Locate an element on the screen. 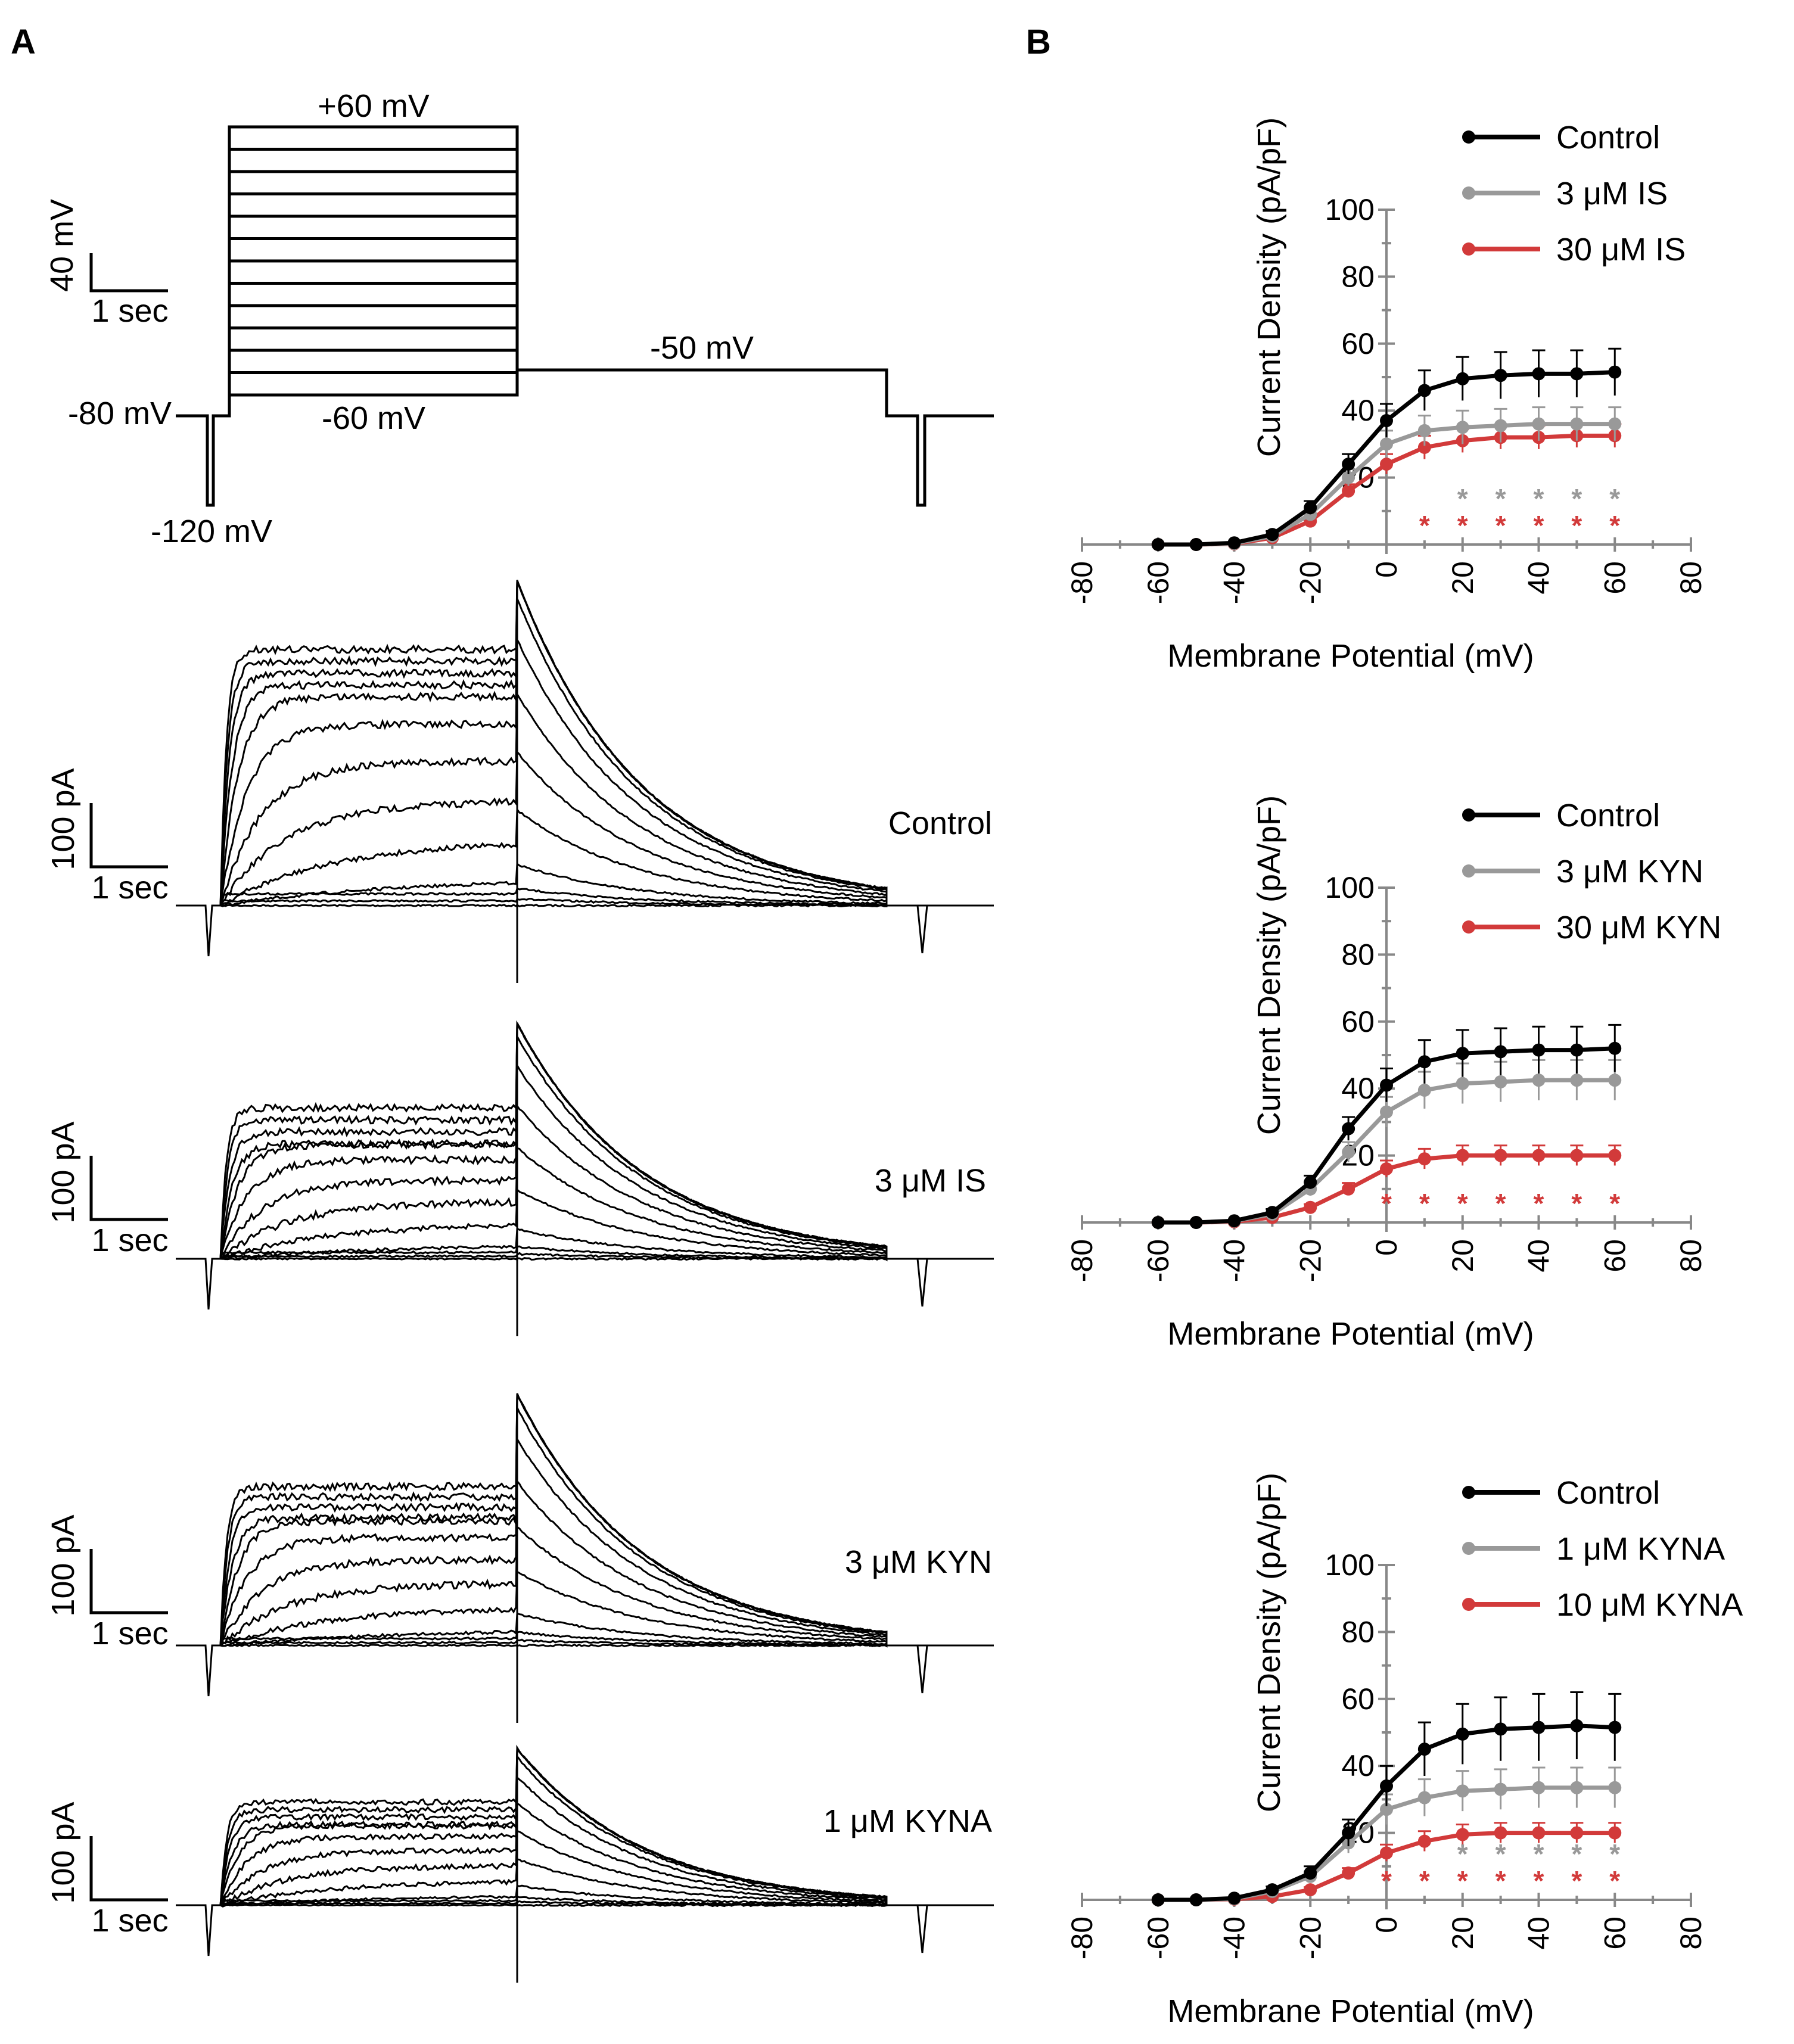 This screenshot has height=2044, width=1794. protocol-step-bottom-label: -60 mV is located at coordinates (373, 418).